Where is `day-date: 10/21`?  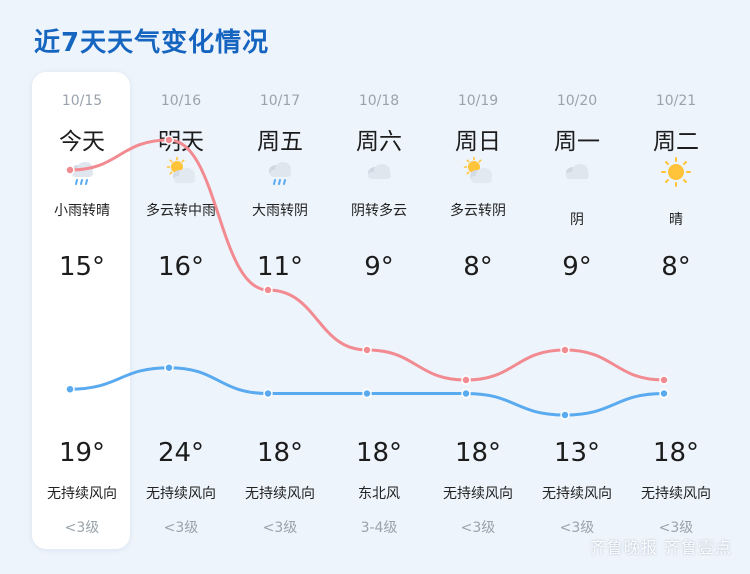
day-date: 10/21 is located at coordinates (676, 101).